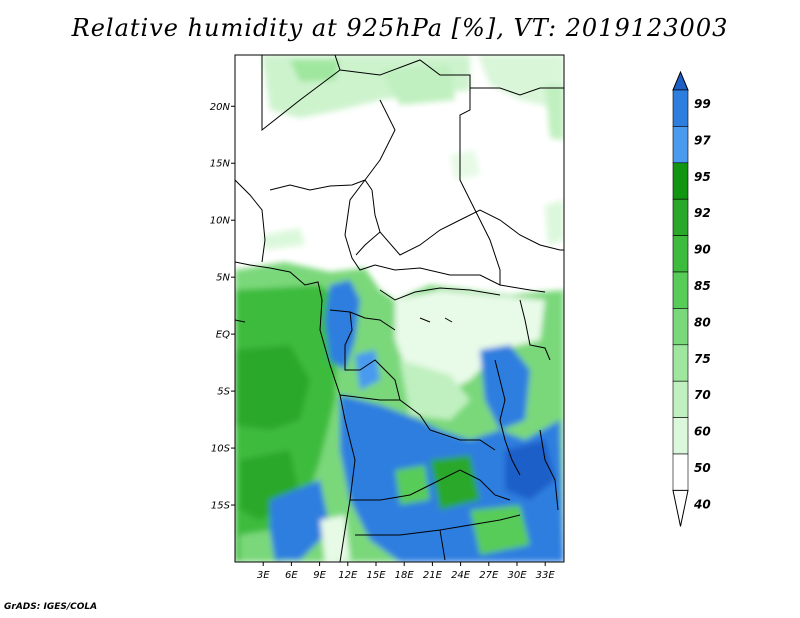 The width and height of the screenshot is (800, 618). Describe the element at coordinates (680, 508) in the screenshot. I see `colorbar-bottom-arrow` at that location.